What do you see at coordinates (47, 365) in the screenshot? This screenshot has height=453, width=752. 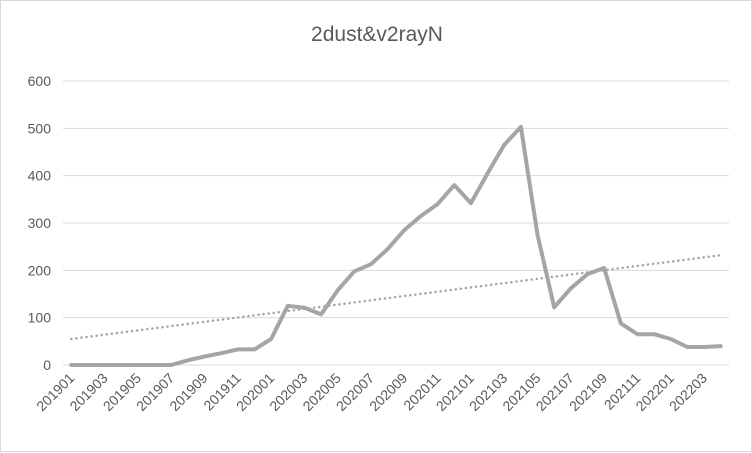 I see `y-tick-label: 0` at bounding box center [47, 365].